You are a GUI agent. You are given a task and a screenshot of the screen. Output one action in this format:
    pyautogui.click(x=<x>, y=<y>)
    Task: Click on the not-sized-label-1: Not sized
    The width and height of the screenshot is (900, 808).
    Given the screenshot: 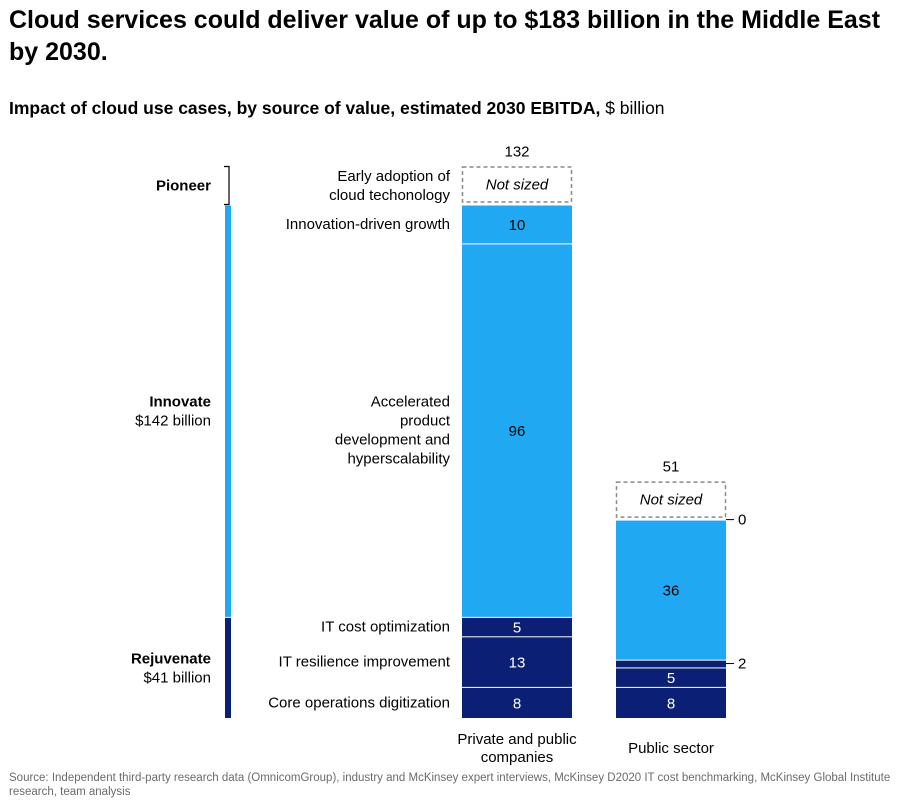 What is the action you would take?
    pyautogui.click(x=671, y=500)
    